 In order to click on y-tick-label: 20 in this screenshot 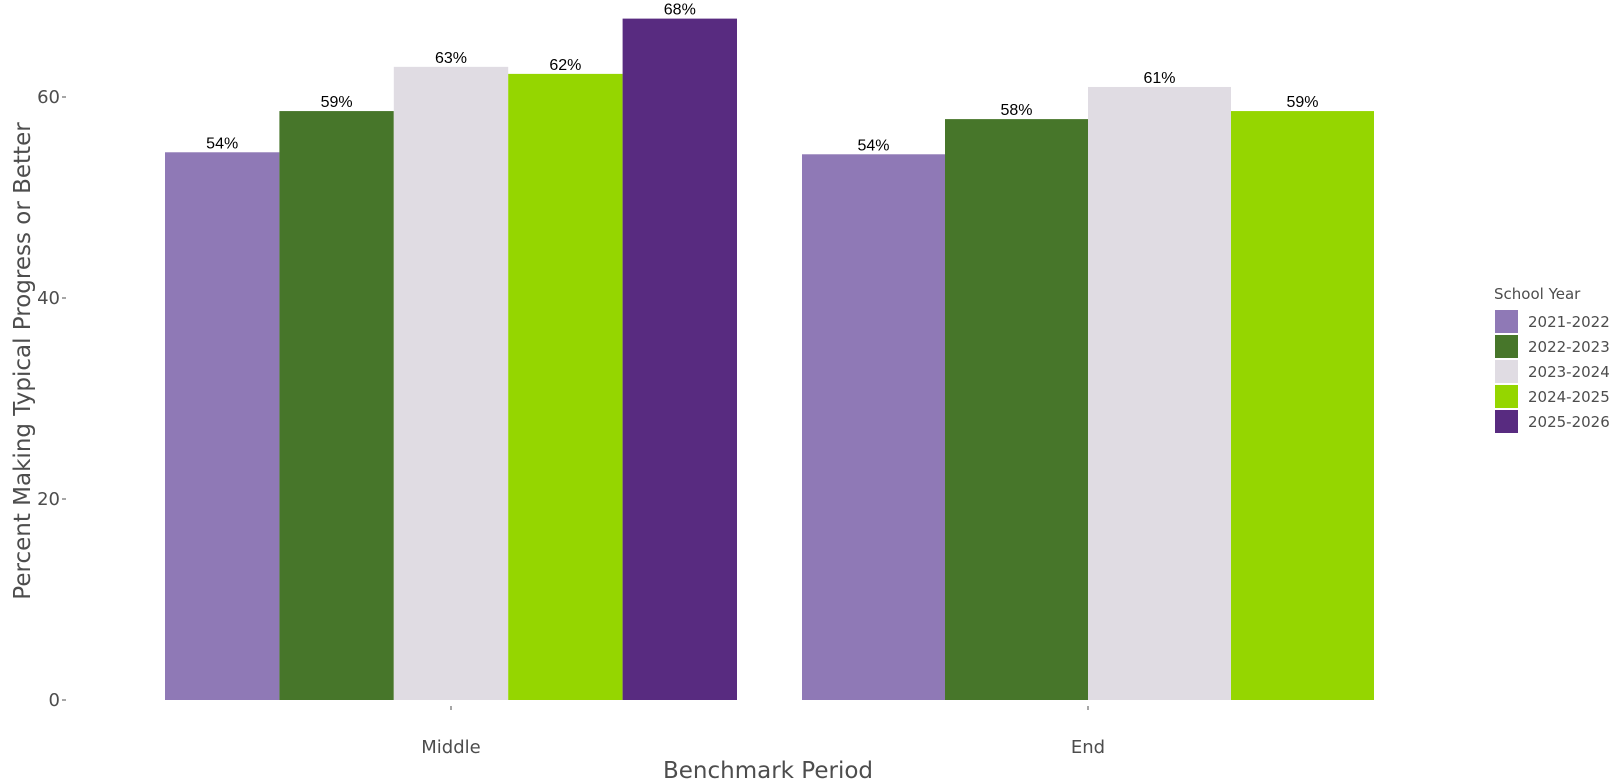, I will do `click(48, 499)`.